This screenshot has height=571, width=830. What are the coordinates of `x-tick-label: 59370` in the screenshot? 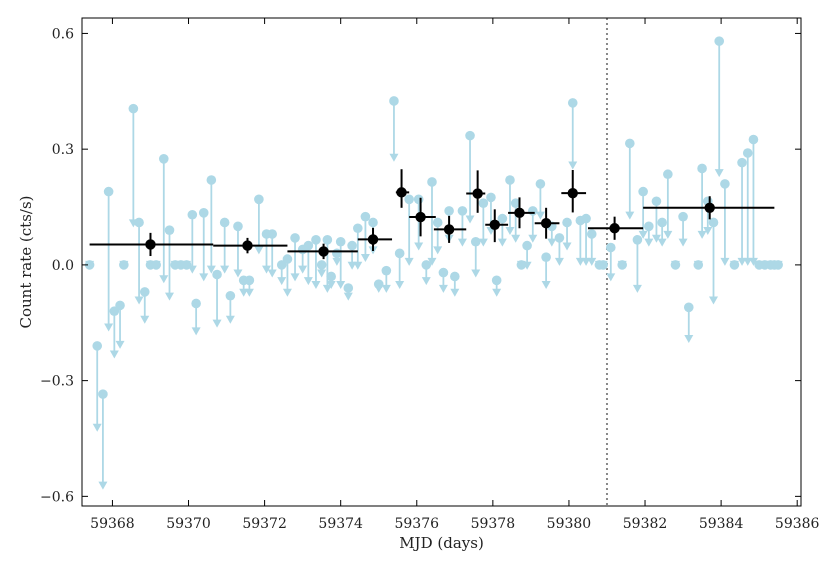 It's located at (188, 524).